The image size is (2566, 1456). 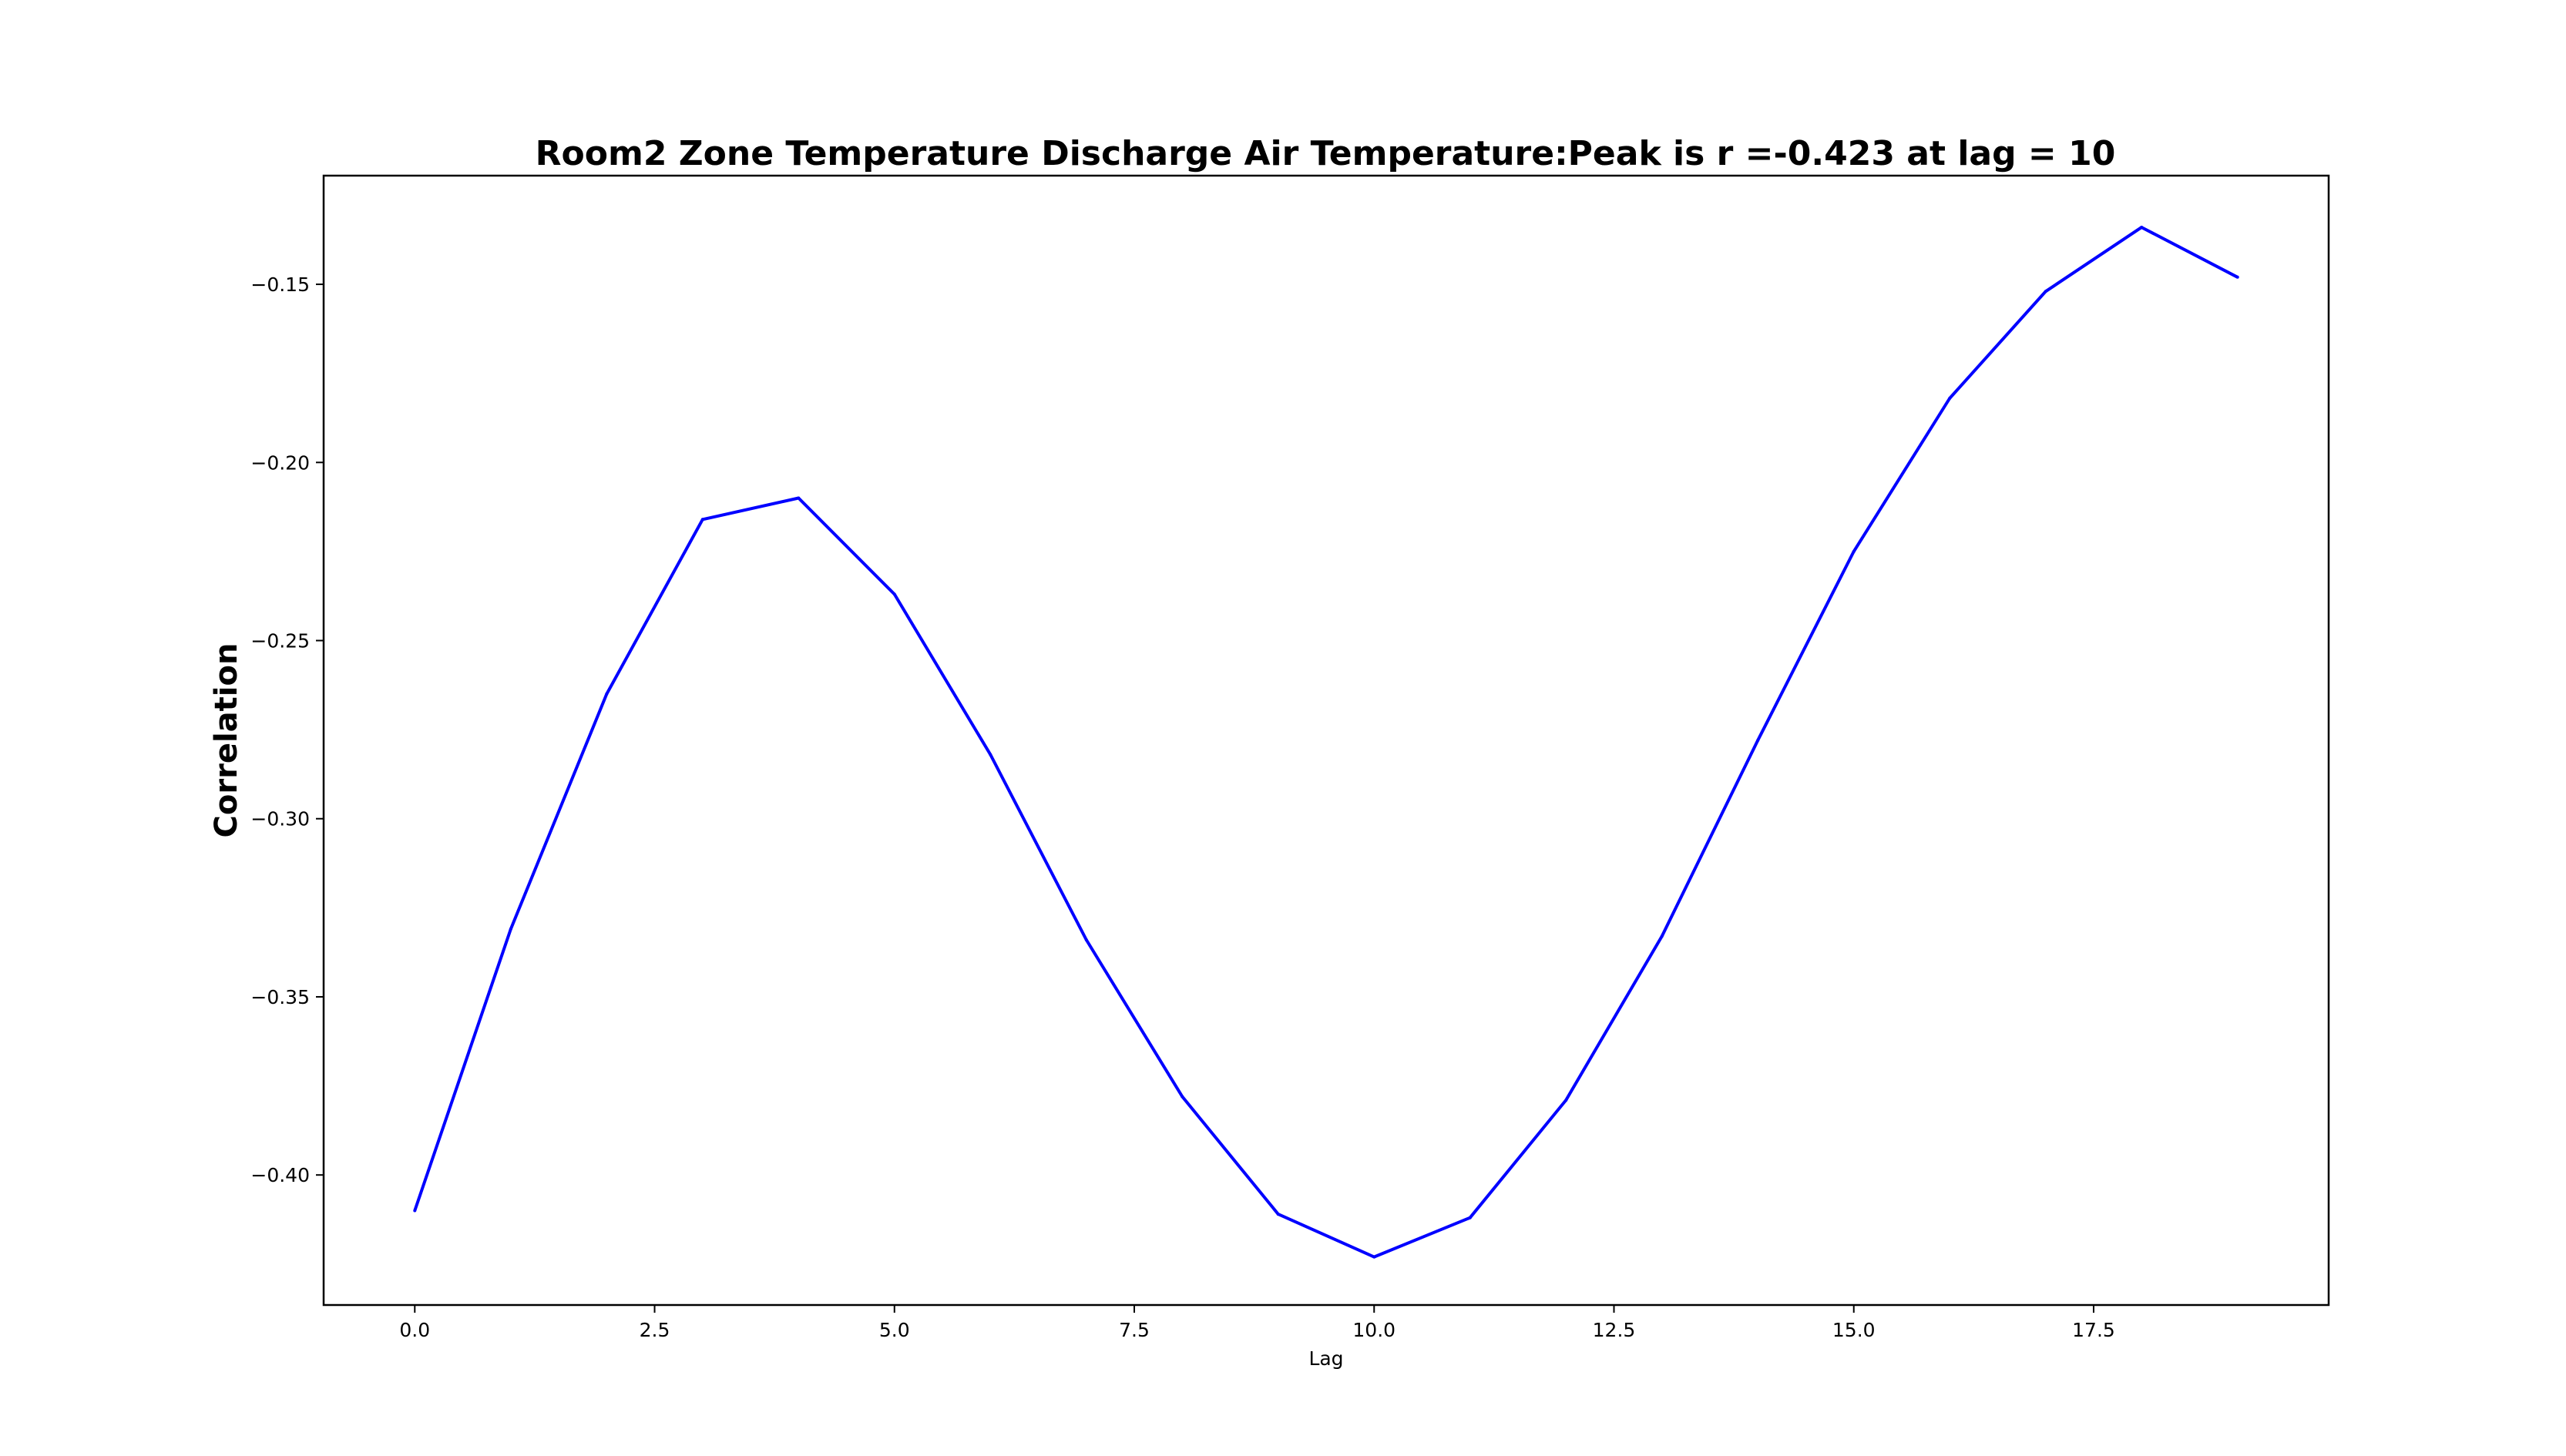 I want to click on x-tick-label: 0.0, so click(x=414, y=1330).